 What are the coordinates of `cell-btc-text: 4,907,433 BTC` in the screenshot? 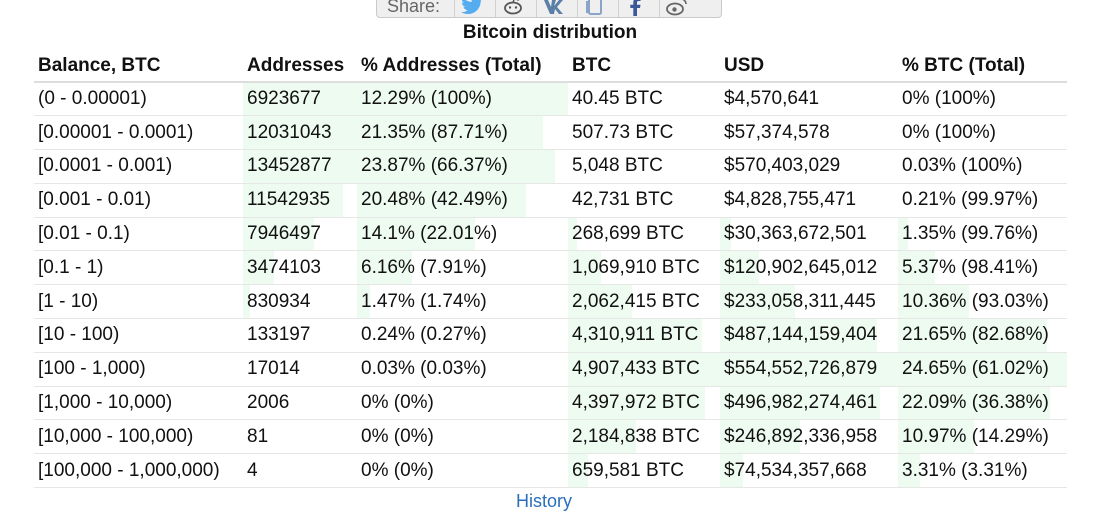 It's located at (636, 369).